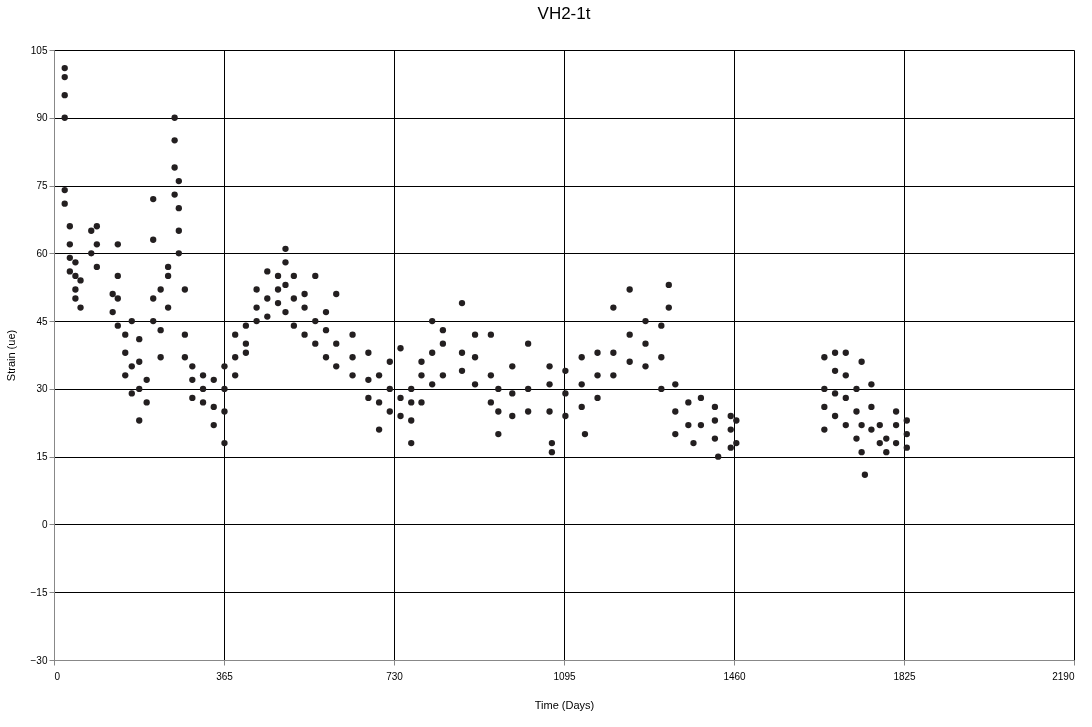 Image resolution: width=1092 pixels, height=727 pixels. Describe the element at coordinates (44, 524) in the screenshot. I see `y-tick-label: 0` at that location.